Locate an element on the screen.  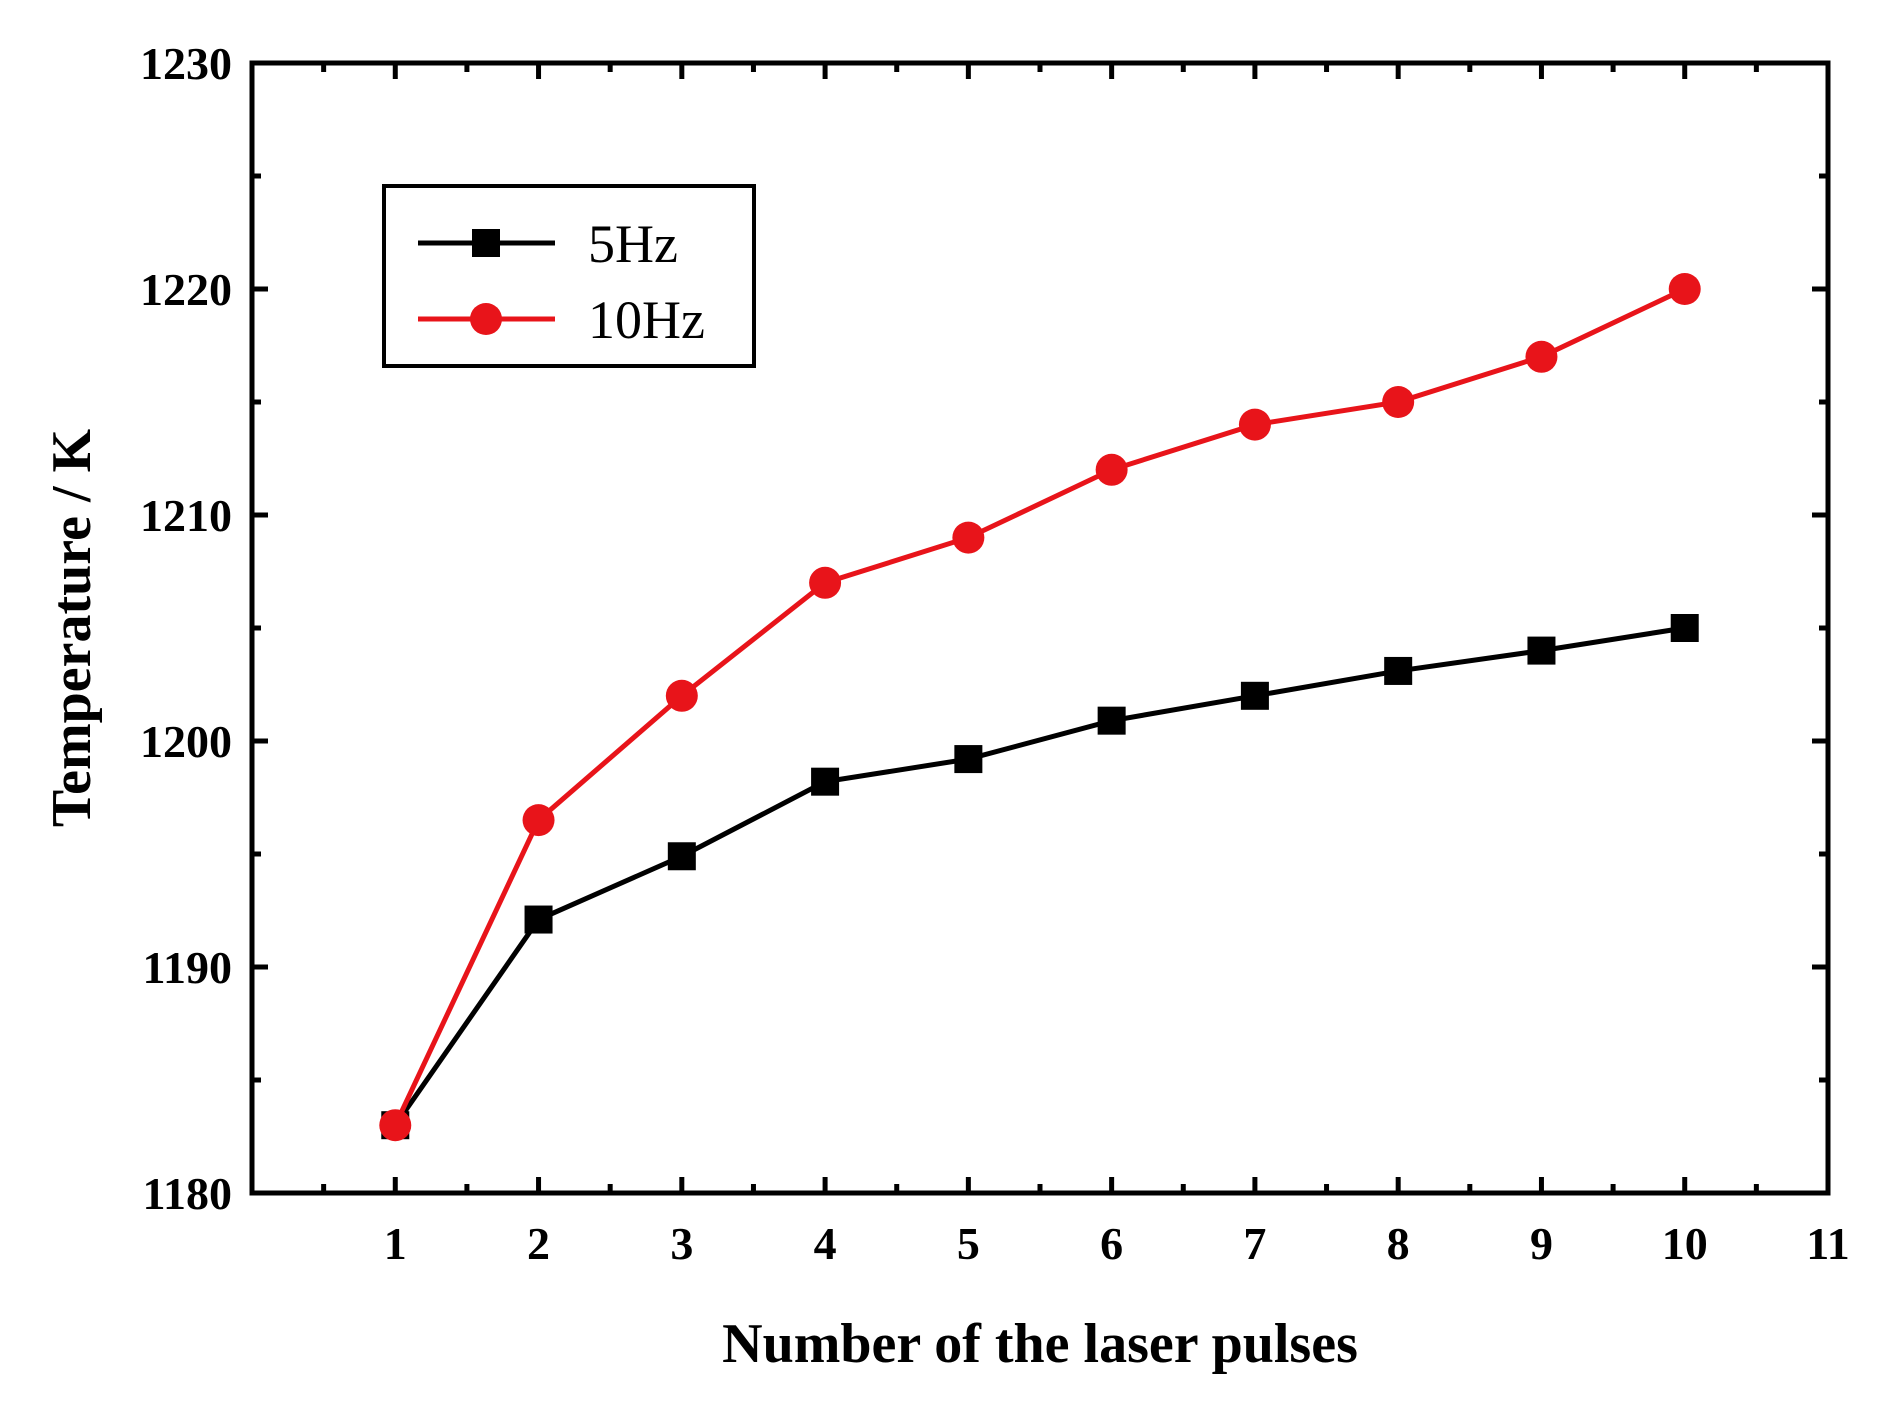
legend-box is located at coordinates (569, 276).